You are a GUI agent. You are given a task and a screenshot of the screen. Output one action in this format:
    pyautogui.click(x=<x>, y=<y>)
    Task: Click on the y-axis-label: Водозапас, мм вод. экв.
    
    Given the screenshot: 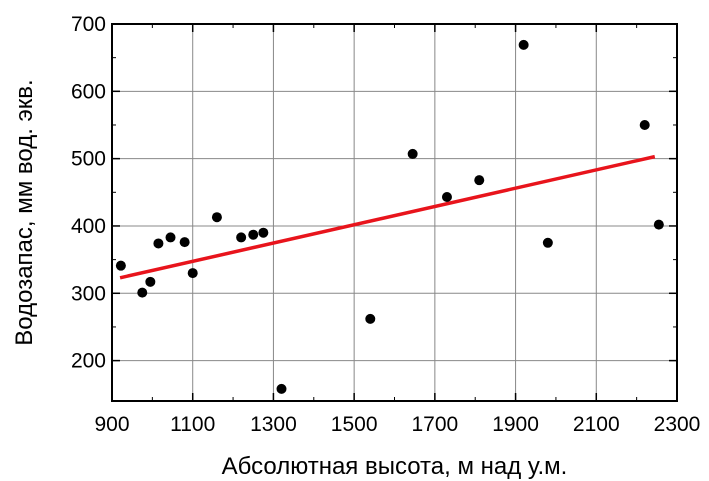 What is the action you would take?
    pyautogui.click(x=24, y=212)
    